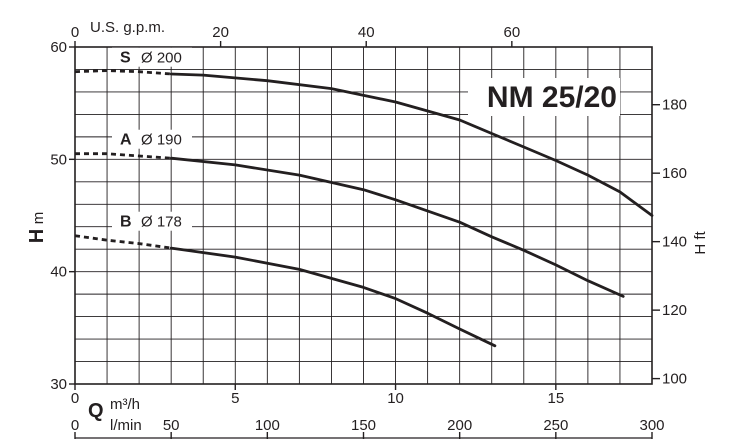 The width and height of the screenshot is (732, 439). What do you see at coordinates (37, 236) in the screenshot?
I see `left-axis-symbol: H` at bounding box center [37, 236].